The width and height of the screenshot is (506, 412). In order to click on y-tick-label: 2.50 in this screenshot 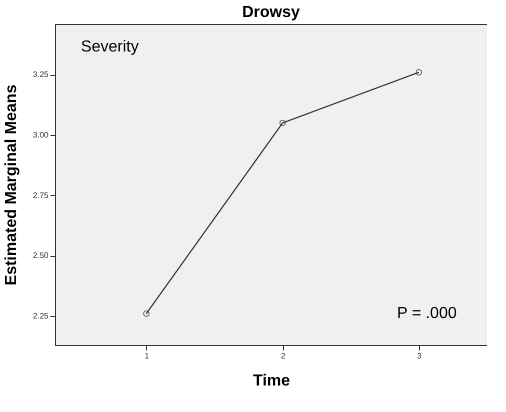, I will do `click(41, 255)`.